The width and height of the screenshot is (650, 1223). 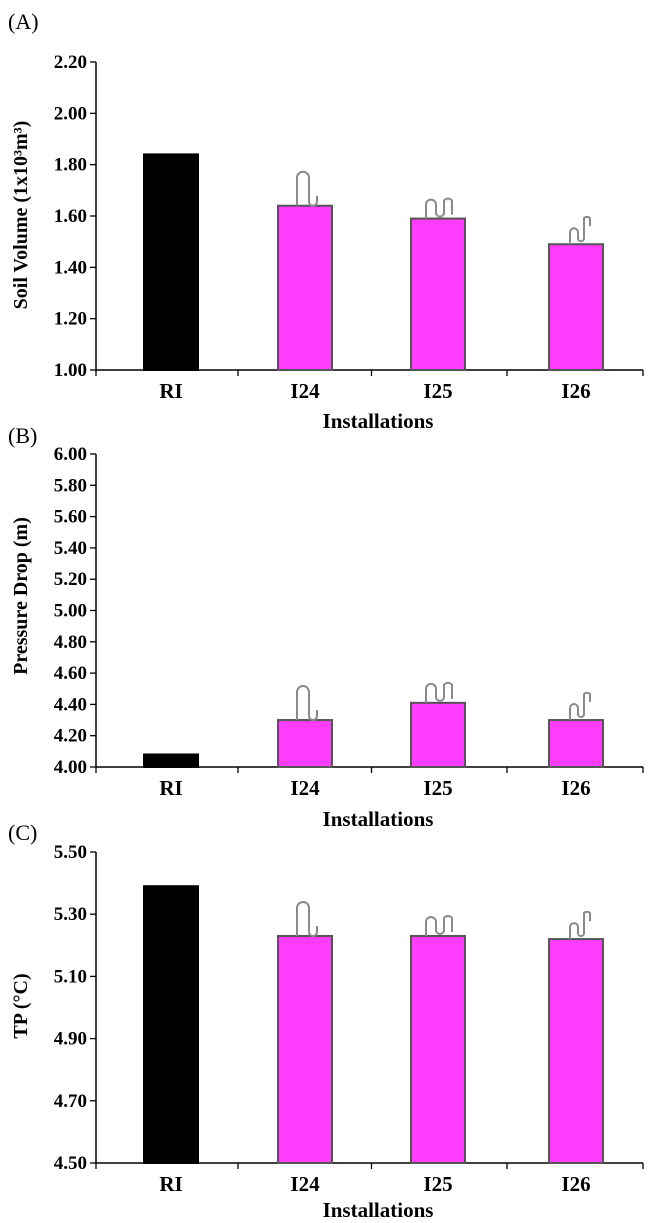 What do you see at coordinates (70, 165) in the screenshot?
I see `y-tick-label: 1.80` at bounding box center [70, 165].